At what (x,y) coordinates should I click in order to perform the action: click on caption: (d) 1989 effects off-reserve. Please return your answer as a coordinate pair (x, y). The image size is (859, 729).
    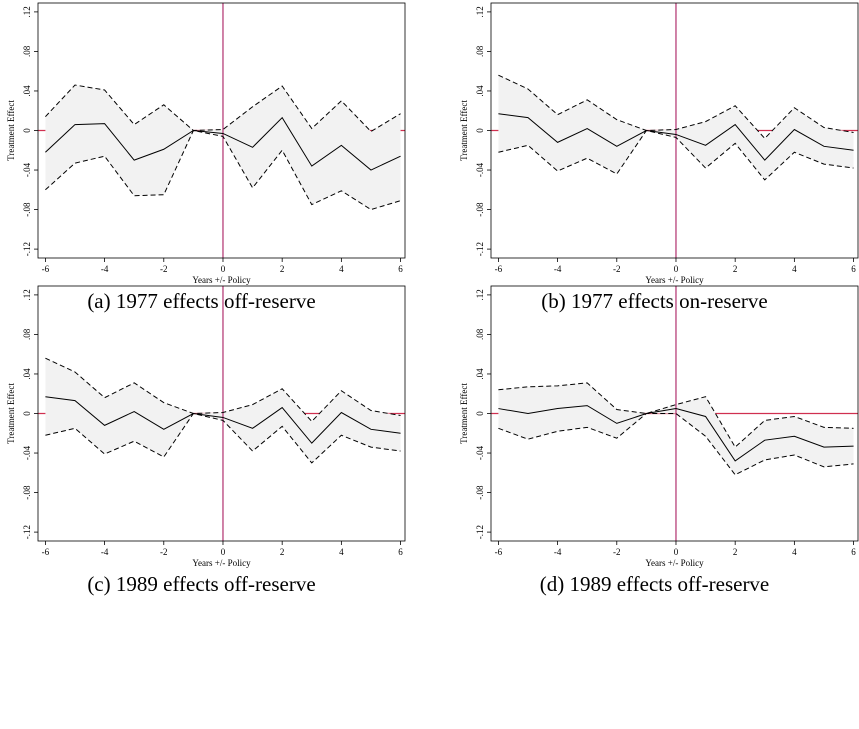
    Looking at the image, I should click on (655, 584).